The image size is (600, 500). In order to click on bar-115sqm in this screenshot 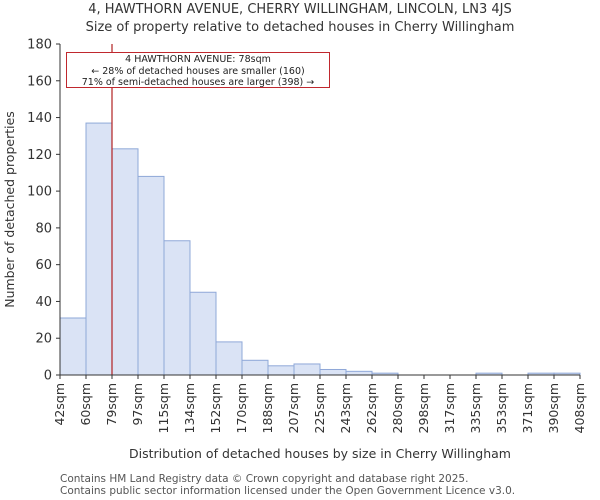, I will do `click(177, 308)`.